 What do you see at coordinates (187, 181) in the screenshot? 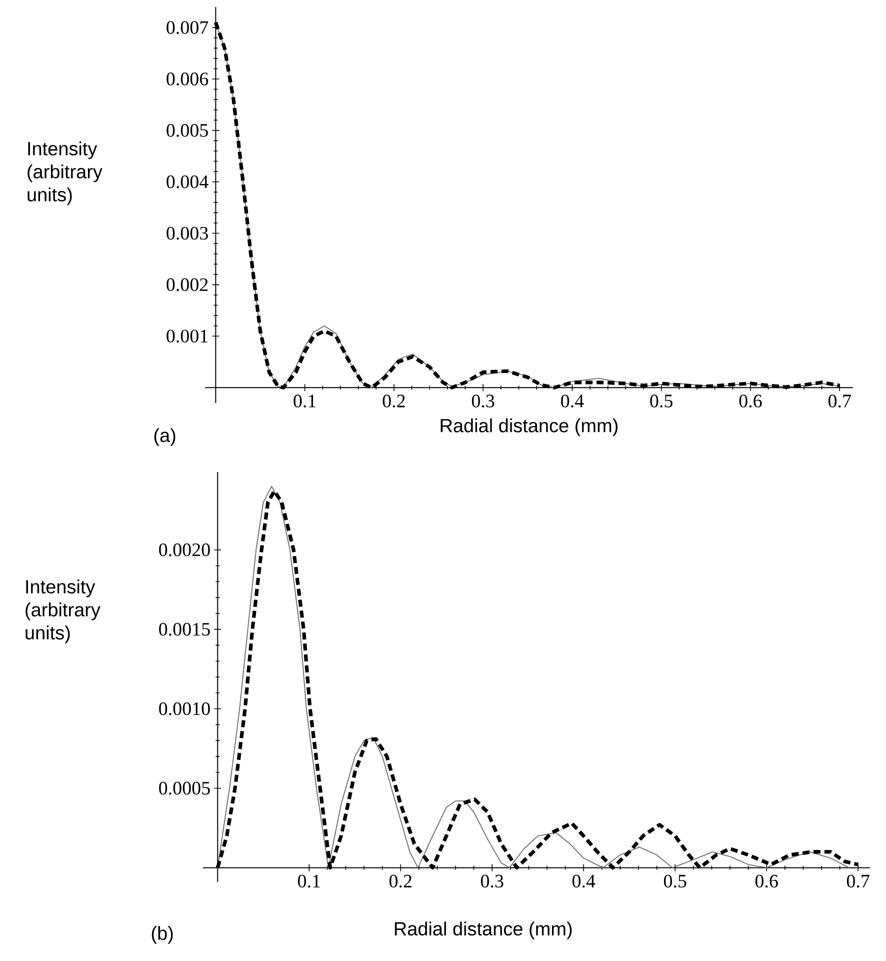
I see `y-tick-label: 0.004` at bounding box center [187, 181].